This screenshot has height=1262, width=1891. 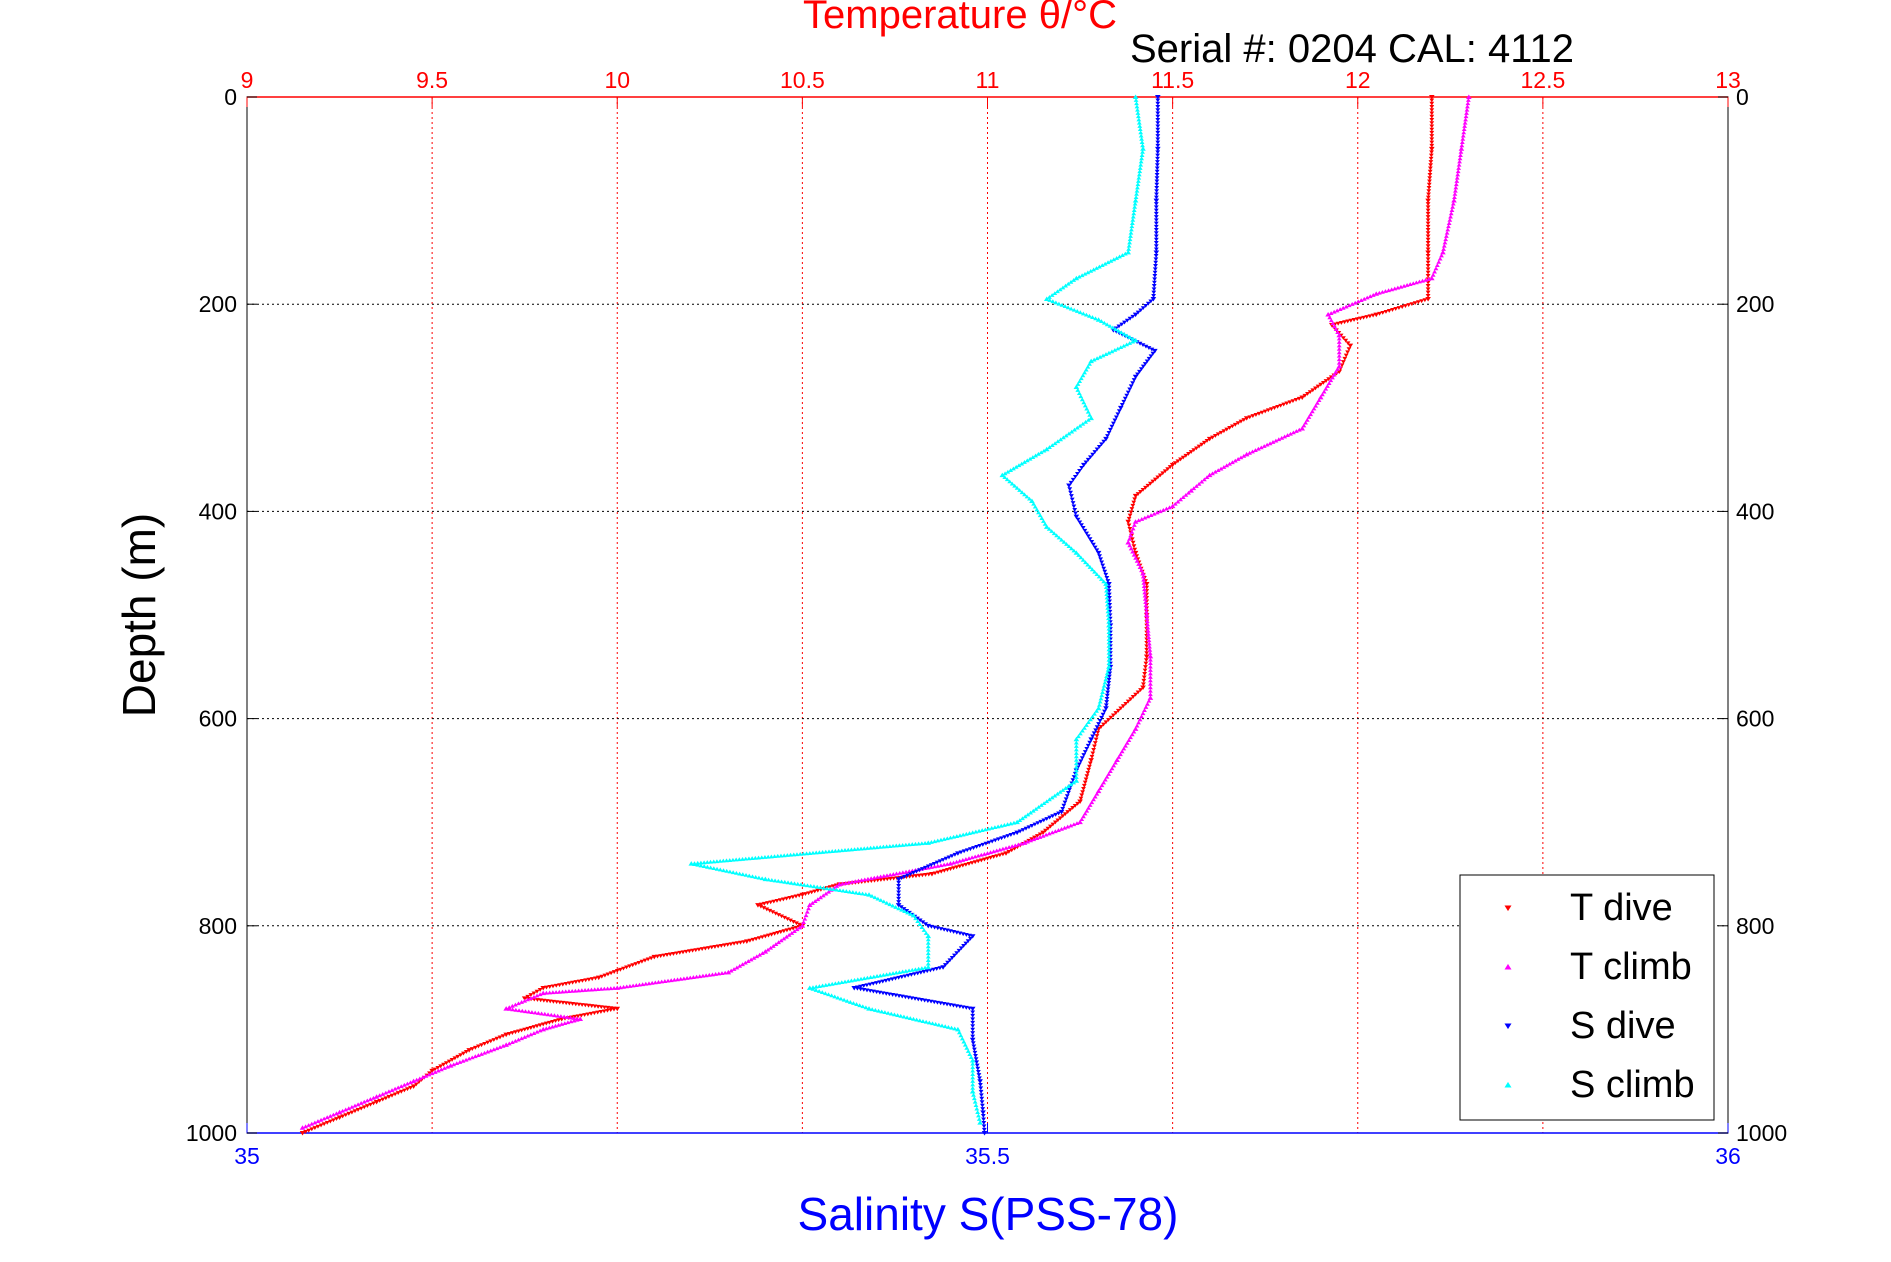 What do you see at coordinates (1508, 908) in the screenshot?
I see `legend-marker` at bounding box center [1508, 908].